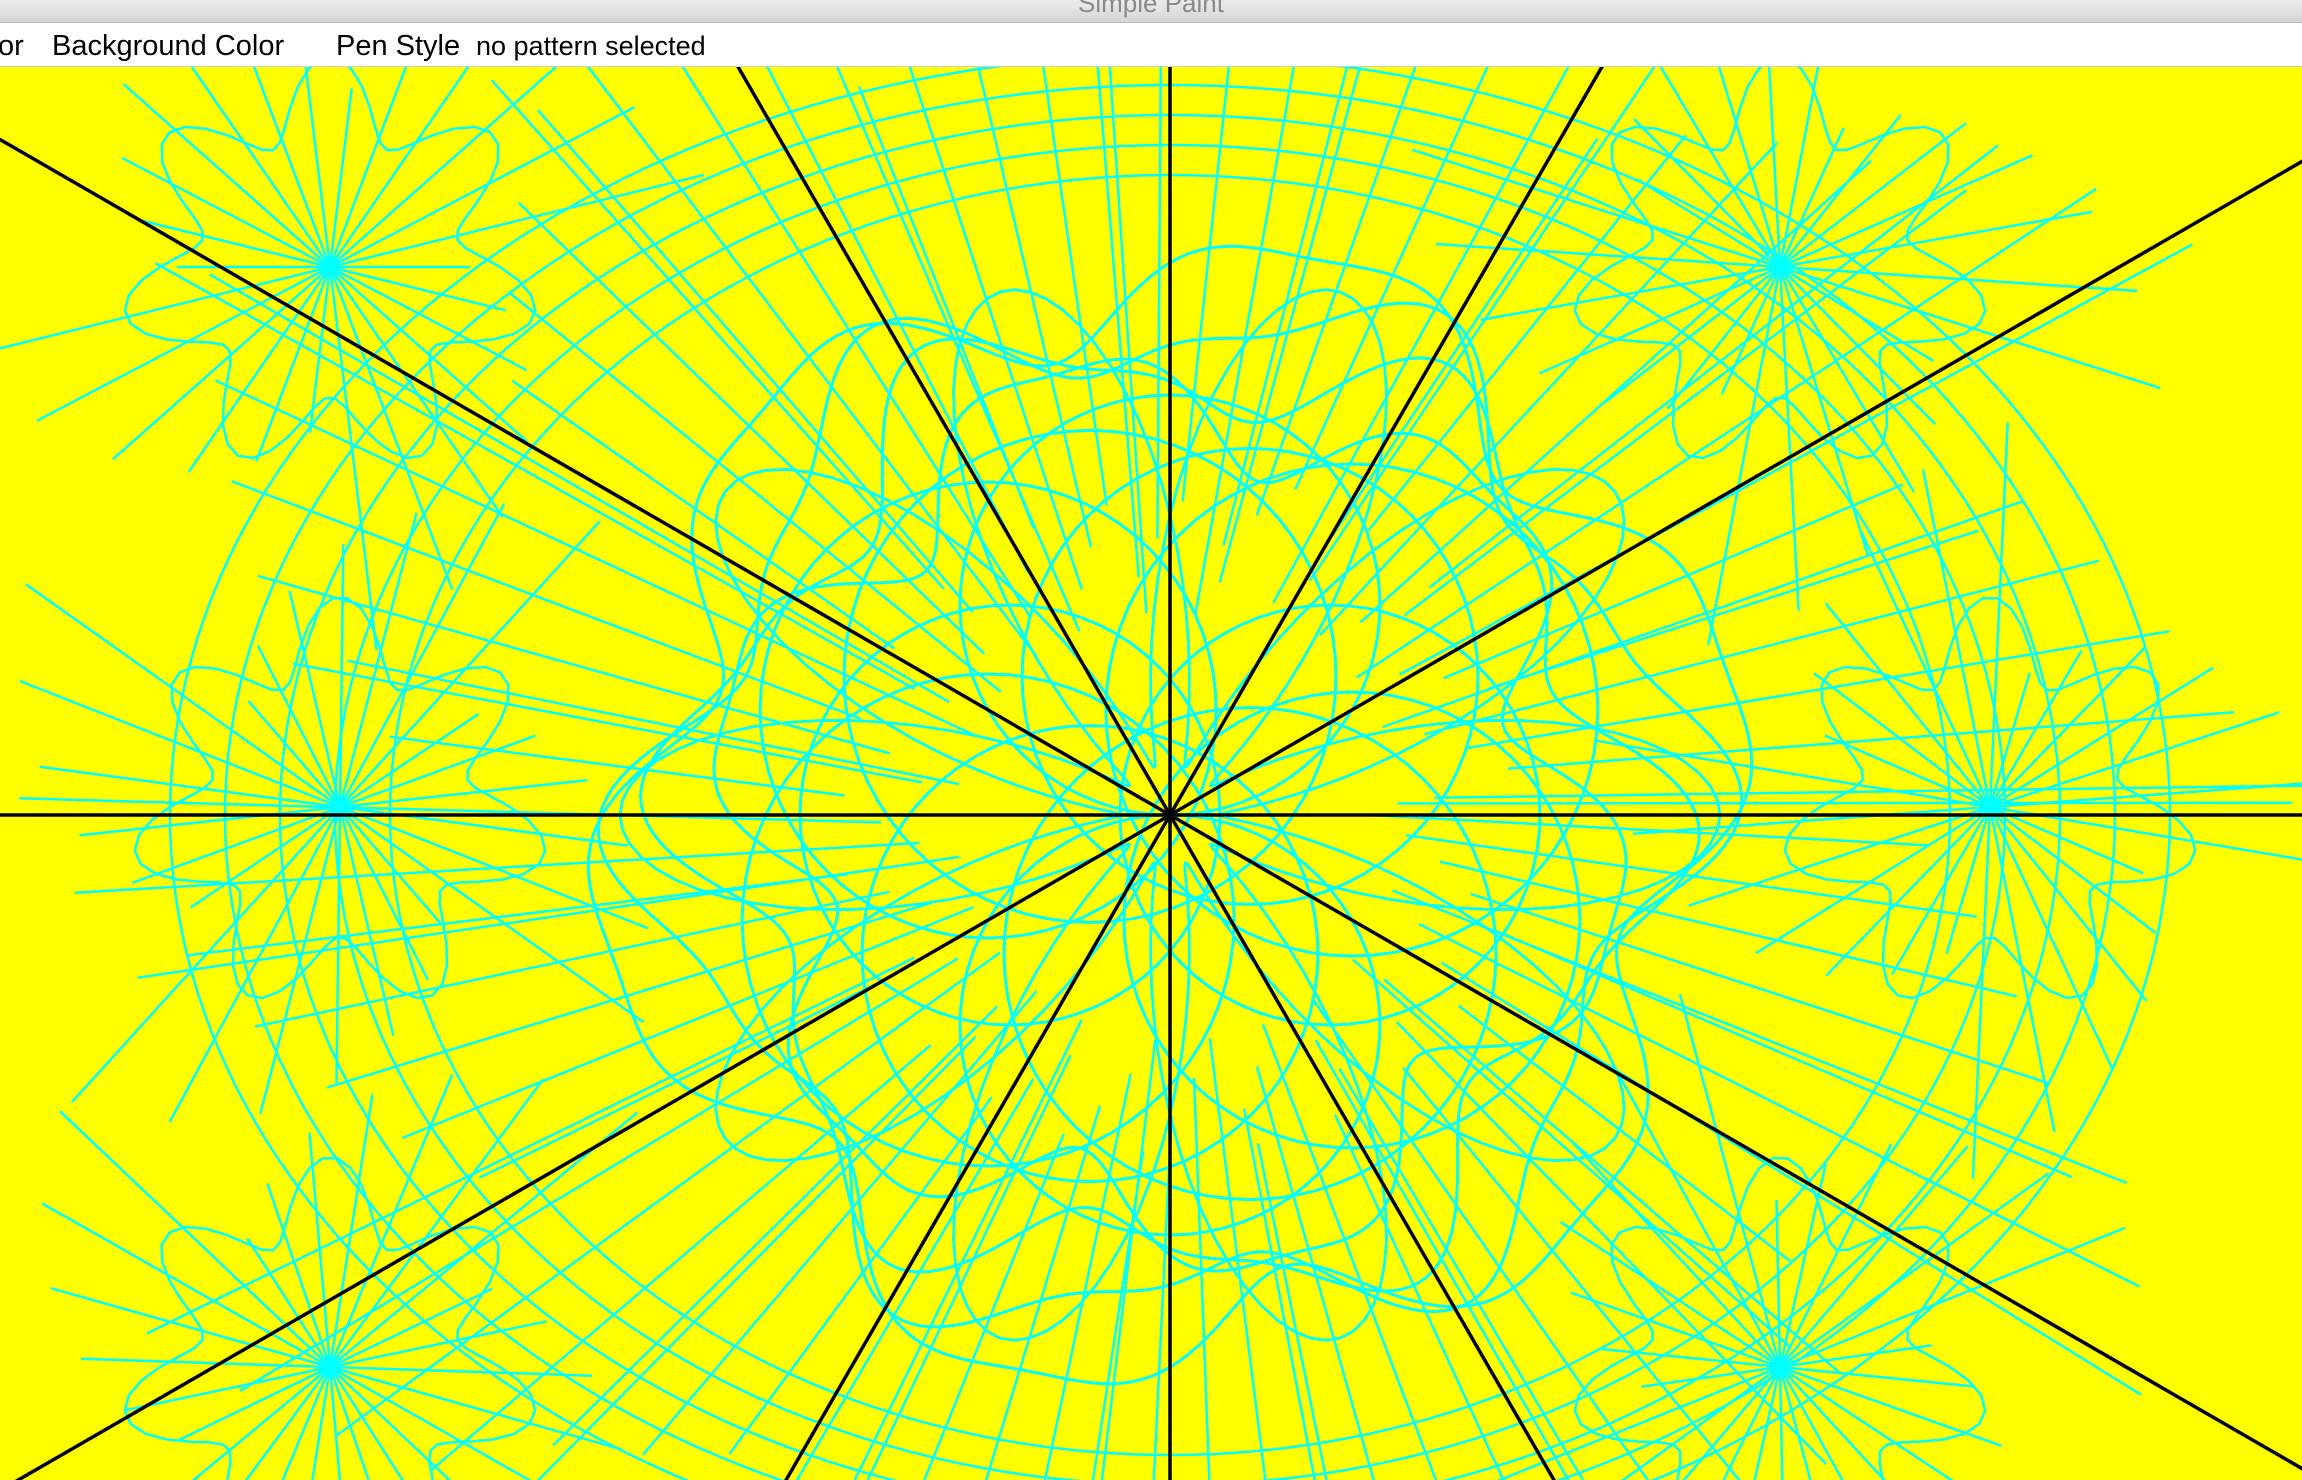  I want to click on menu-pen-style: Pen Style, so click(398, 46).